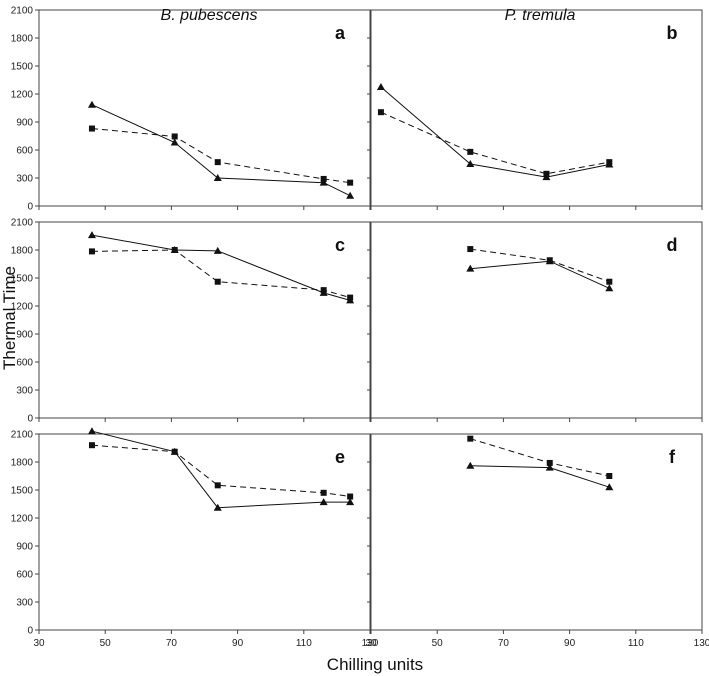  What do you see at coordinates (672, 245) in the screenshot?
I see `panel-letter: d` at bounding box center [672, 245].